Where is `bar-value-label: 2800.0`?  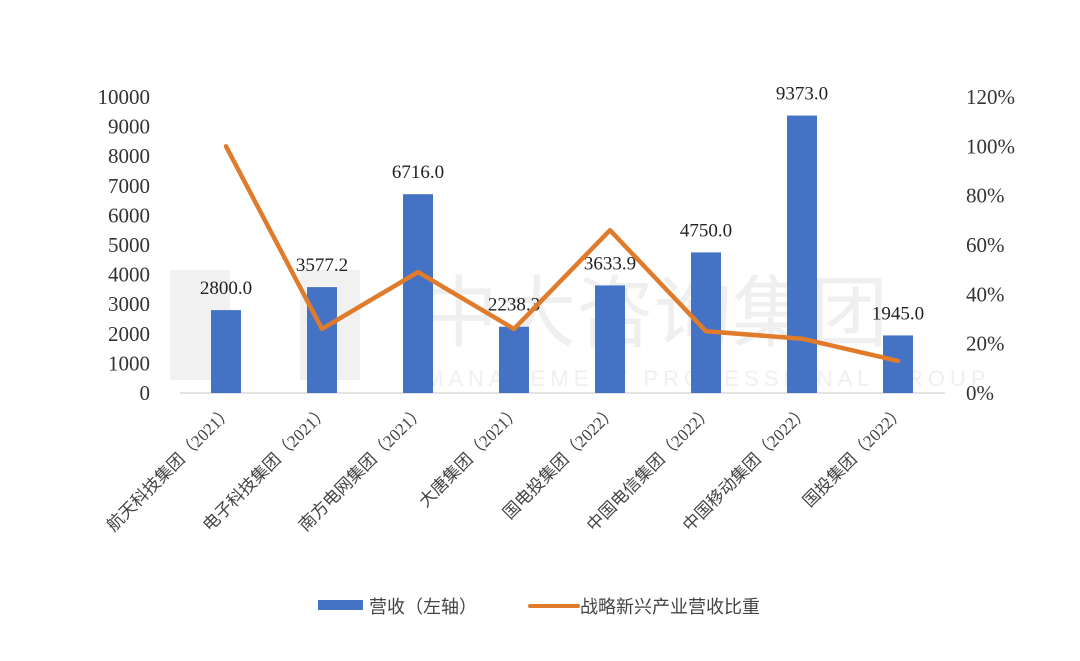
bar-value-label: 2800.0 is located at coordinates (226, 288).